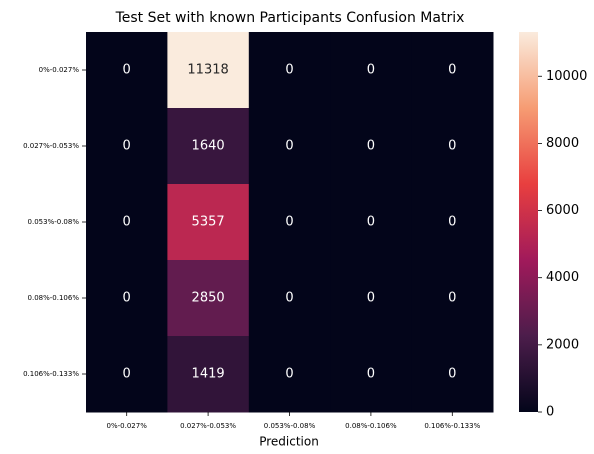 Image resolution: width=594 pixels, height=454 pixels. Describe the element at coordinates (59, 70) in the screenshot. I see `y-tick-label: 0%-0.027%` at that location.